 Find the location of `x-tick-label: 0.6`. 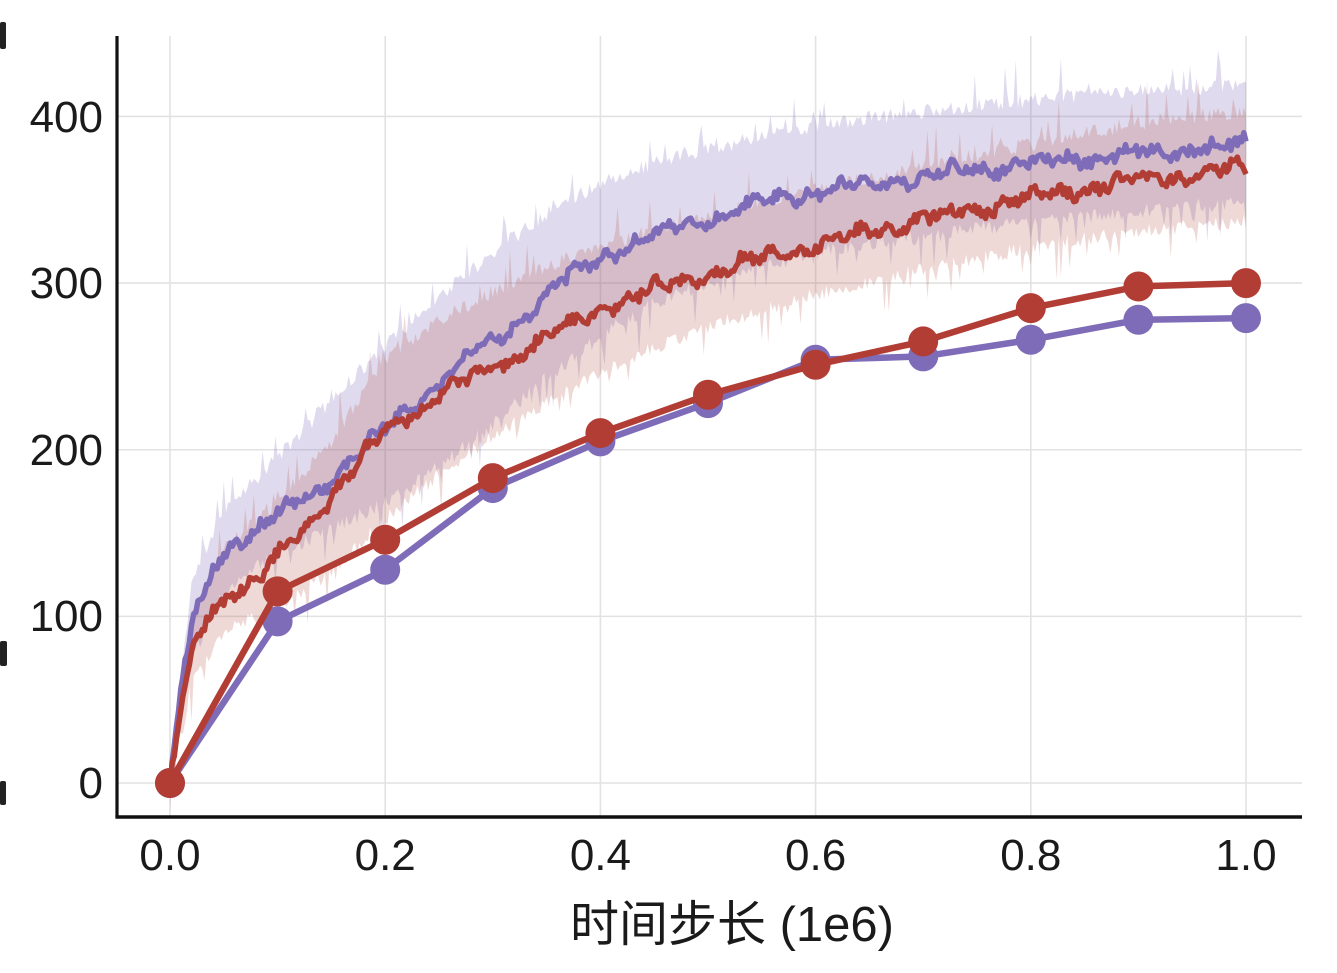

x-tick-label: 0.6 is located at coordinates (815, 855).